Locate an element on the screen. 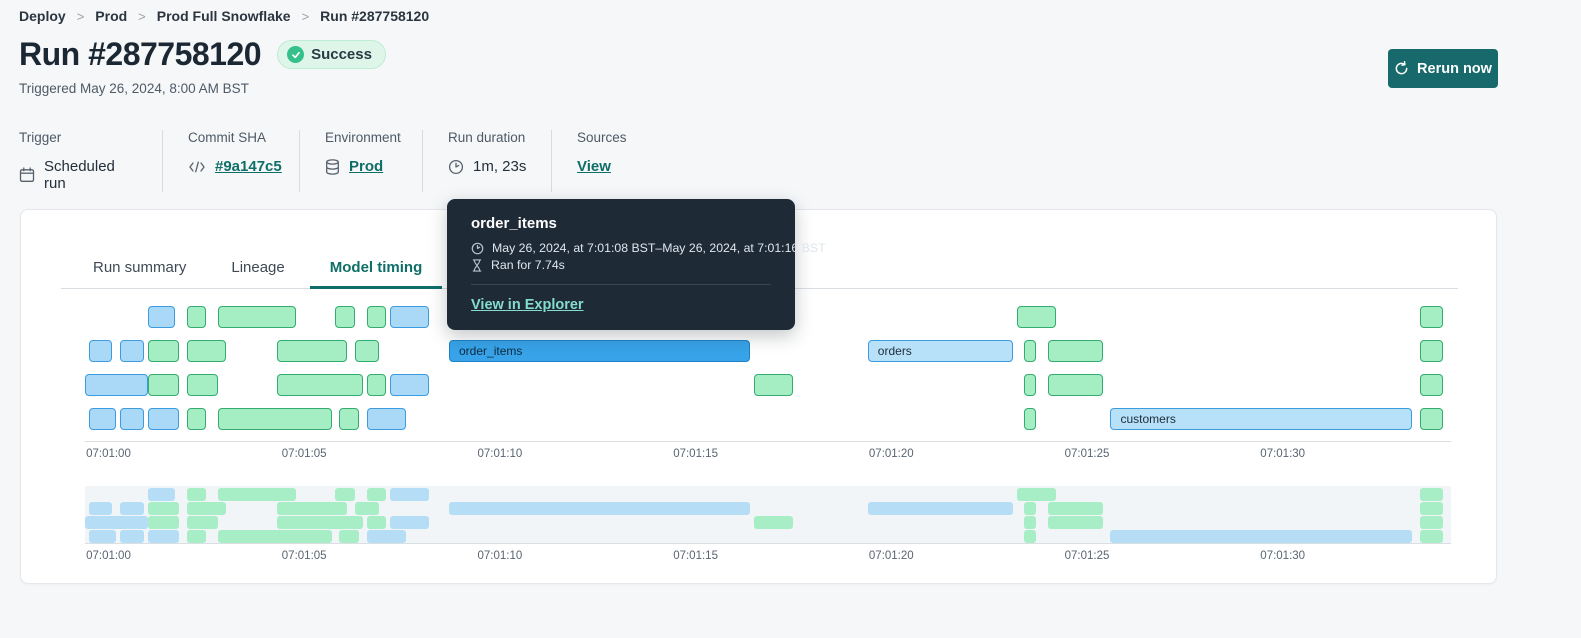  title-row: Run #287758120 Success is located at coordinates (202, 54).